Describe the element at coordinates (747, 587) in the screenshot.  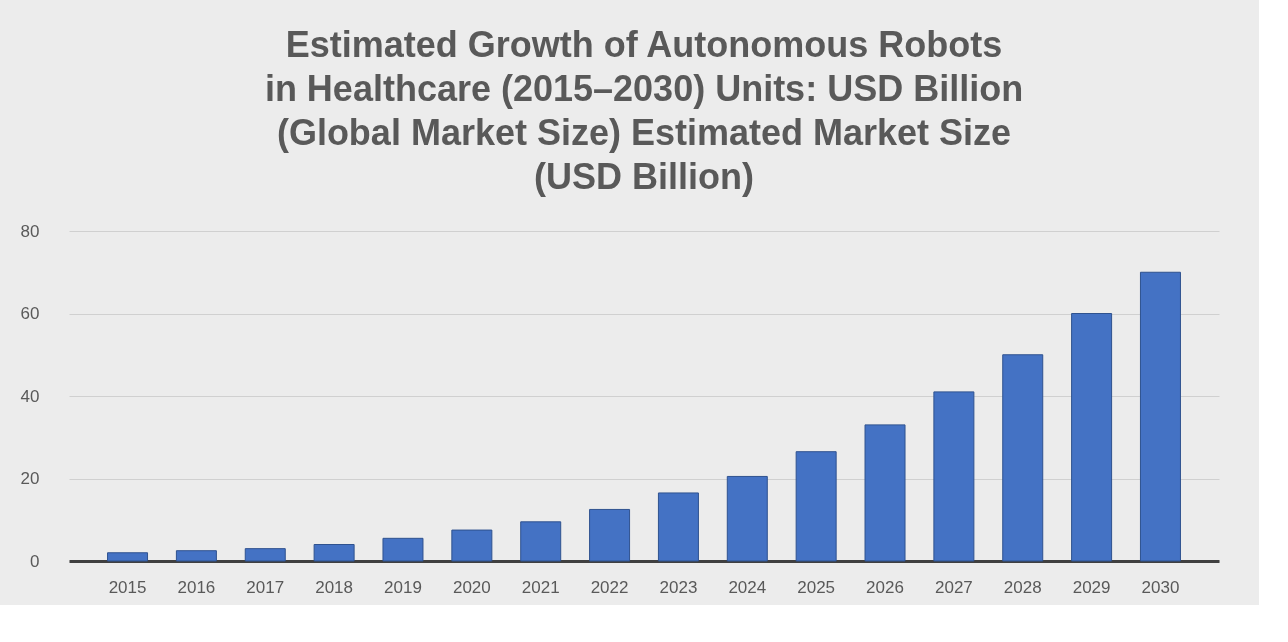
I see `x-tick-label: 2024` at that location.